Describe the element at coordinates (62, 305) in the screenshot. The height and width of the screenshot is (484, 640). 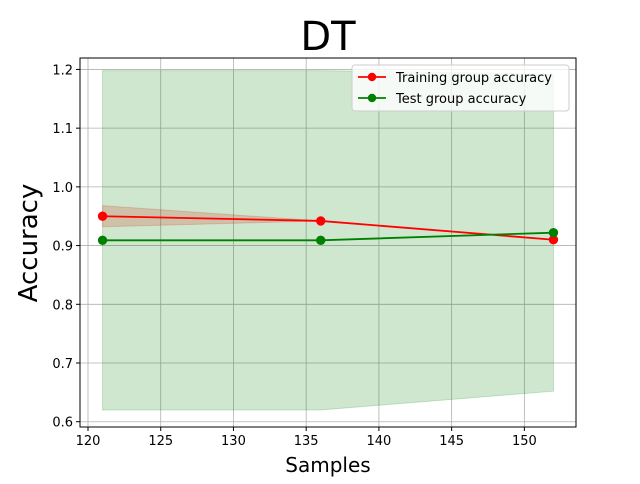
I see `y-tick-label-2: 0.8` at that location.